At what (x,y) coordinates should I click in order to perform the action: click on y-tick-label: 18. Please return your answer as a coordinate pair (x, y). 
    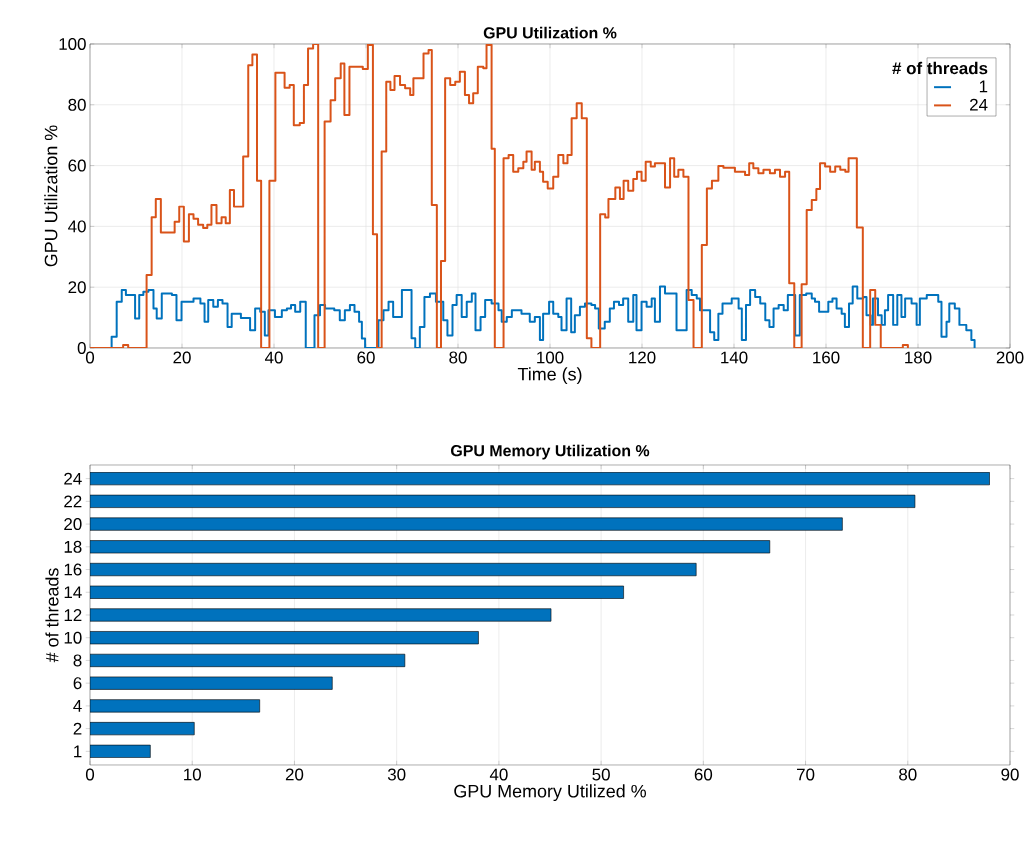
    Looking at the image, I should click on (73, 546).